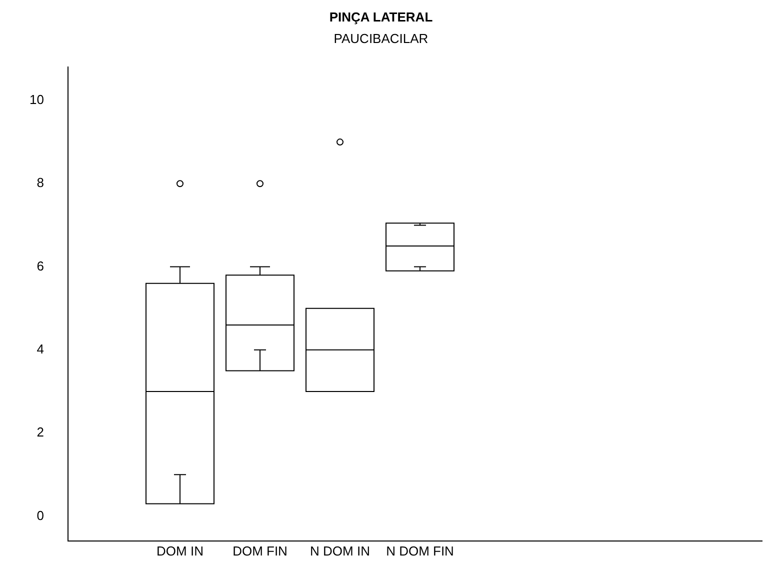 The height and width of the screenshot is (573, 765). What do you see at coordinates (37, 100) in the screenshot?
I see `y-tick-label: 10` at bounding box center [37, 100].